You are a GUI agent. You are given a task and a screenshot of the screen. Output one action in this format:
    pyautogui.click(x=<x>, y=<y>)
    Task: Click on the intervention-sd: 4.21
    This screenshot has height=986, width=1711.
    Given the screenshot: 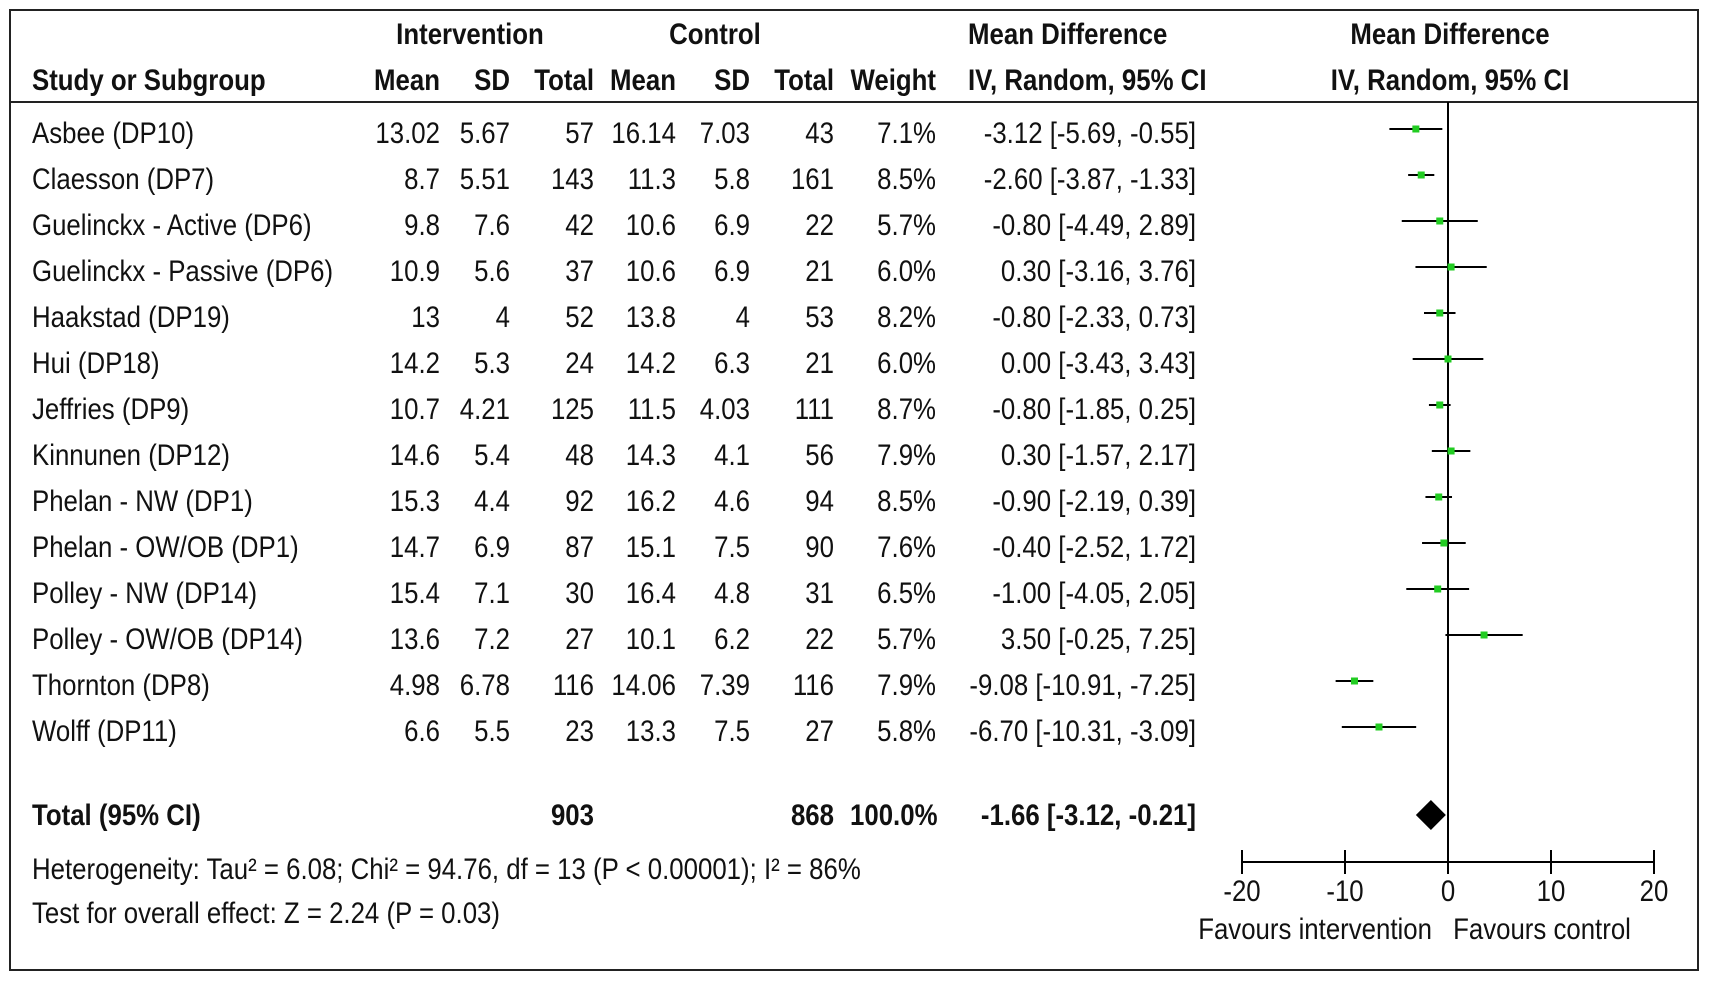 What is the action you would take?
    pyautogui.click(x=484, y=409)
    